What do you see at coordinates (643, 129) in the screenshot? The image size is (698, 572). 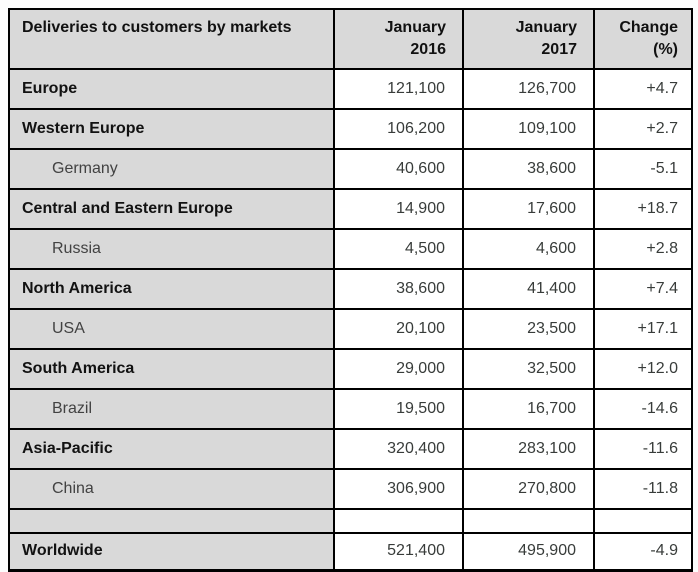 I see `change-value: +2.7` at bounding box center [643, 129].